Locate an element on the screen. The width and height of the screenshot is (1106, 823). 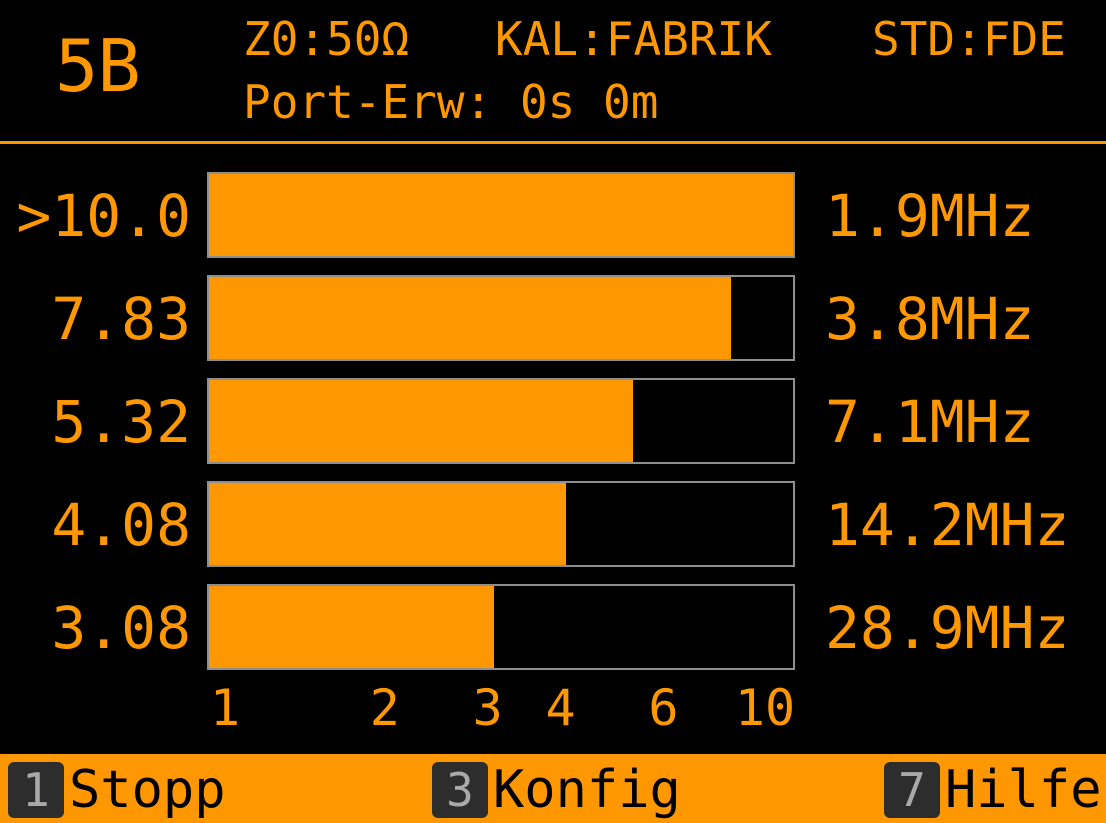
meter-value: 5.32 is located at coordinates (121, 422).